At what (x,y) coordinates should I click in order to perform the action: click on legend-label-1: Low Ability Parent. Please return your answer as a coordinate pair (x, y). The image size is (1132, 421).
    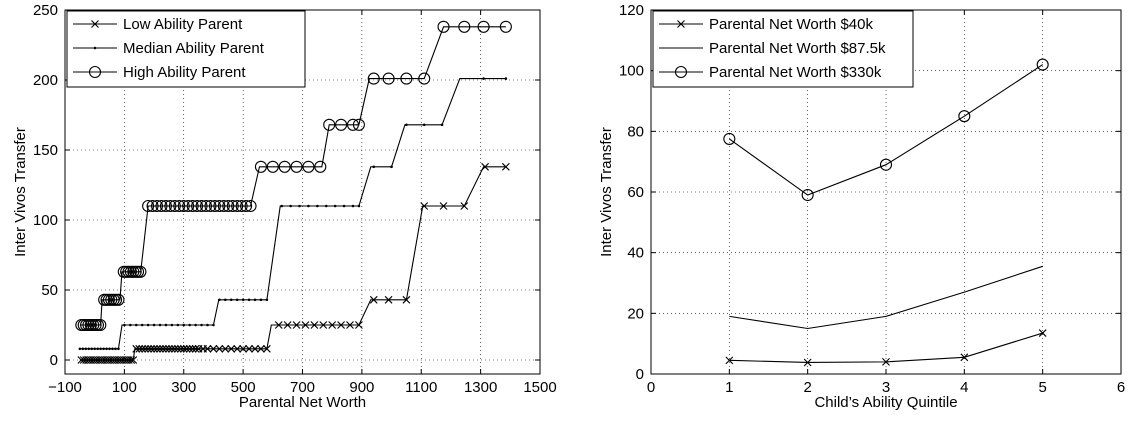
    Looking at the image, I should click on (183, 24).